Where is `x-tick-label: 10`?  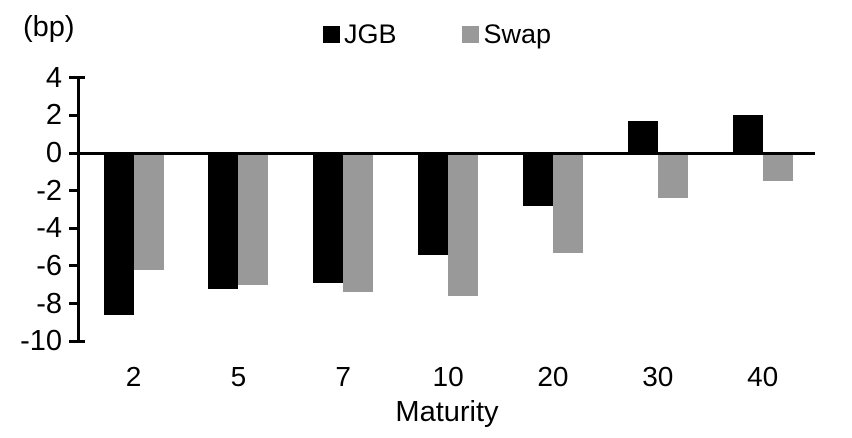 x-tick-label: 10 is located at coordinates (448, 376).